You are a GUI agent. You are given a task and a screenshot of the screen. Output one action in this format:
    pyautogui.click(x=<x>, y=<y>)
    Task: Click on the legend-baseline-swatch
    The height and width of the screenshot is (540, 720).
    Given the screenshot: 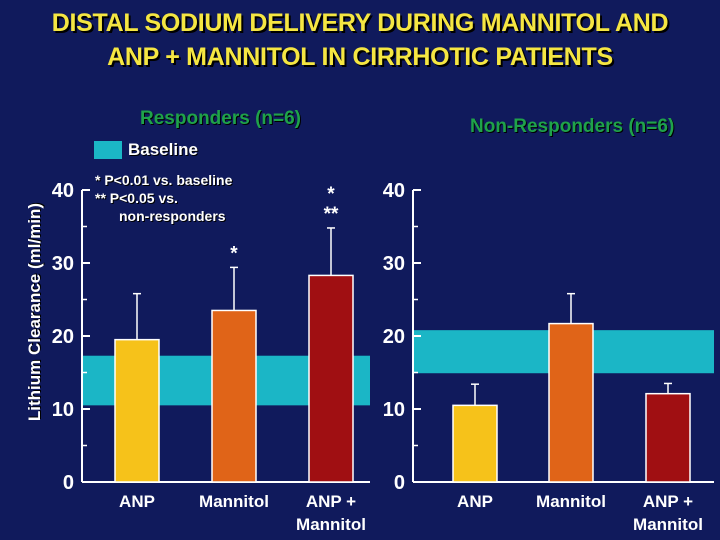 What is the action you would take?
    pyautogui.click(x=108, y=150)
    